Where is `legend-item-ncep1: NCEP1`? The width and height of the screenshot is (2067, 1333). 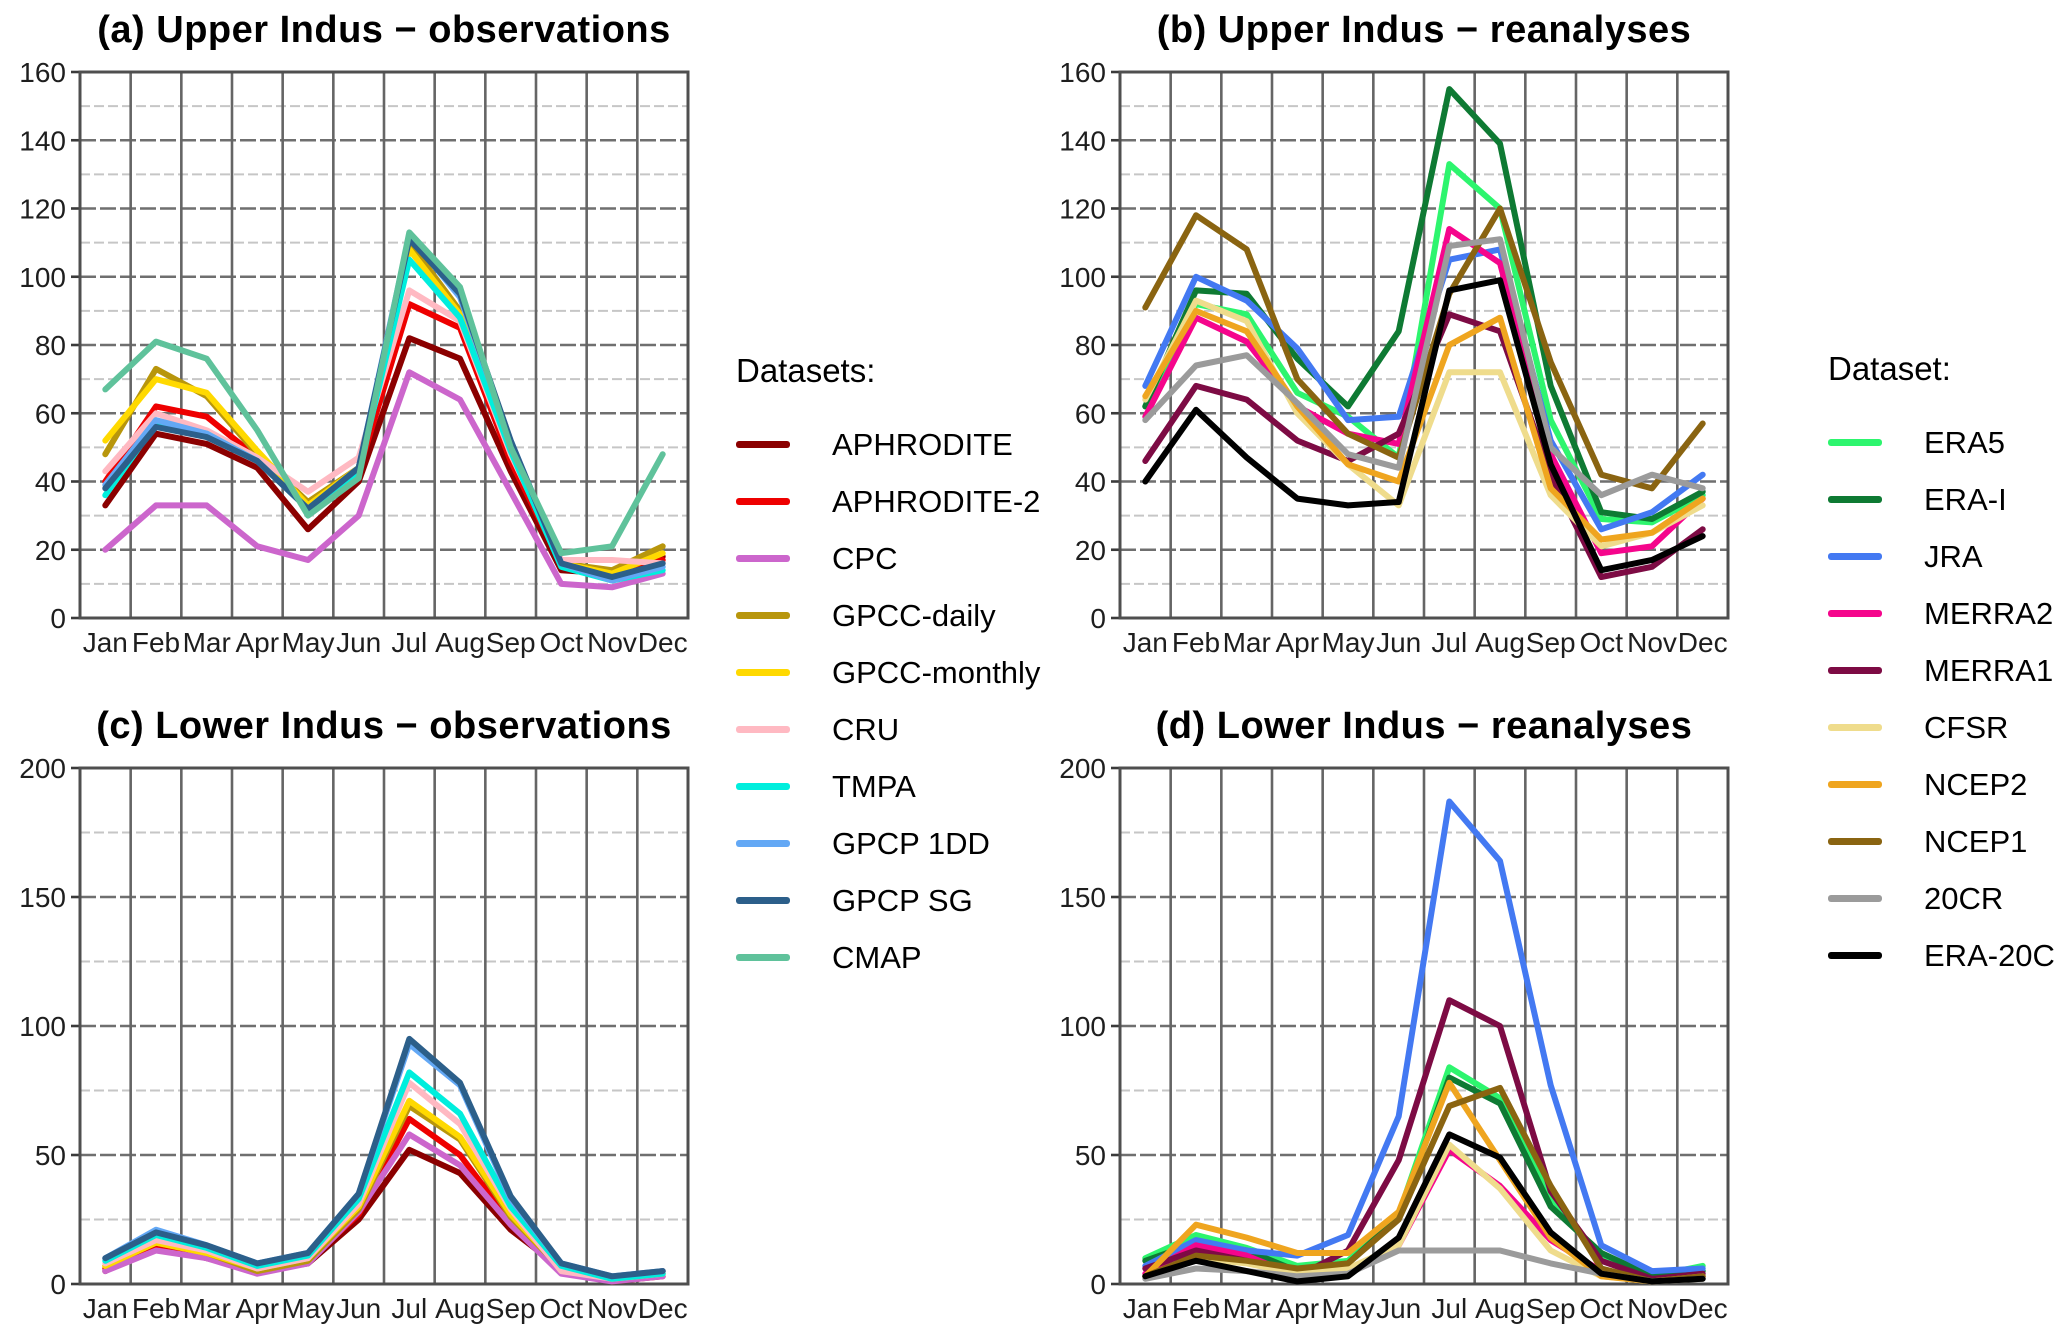 legend-item-ncep1: NCEP1 is located at coordinates (1946, 841).